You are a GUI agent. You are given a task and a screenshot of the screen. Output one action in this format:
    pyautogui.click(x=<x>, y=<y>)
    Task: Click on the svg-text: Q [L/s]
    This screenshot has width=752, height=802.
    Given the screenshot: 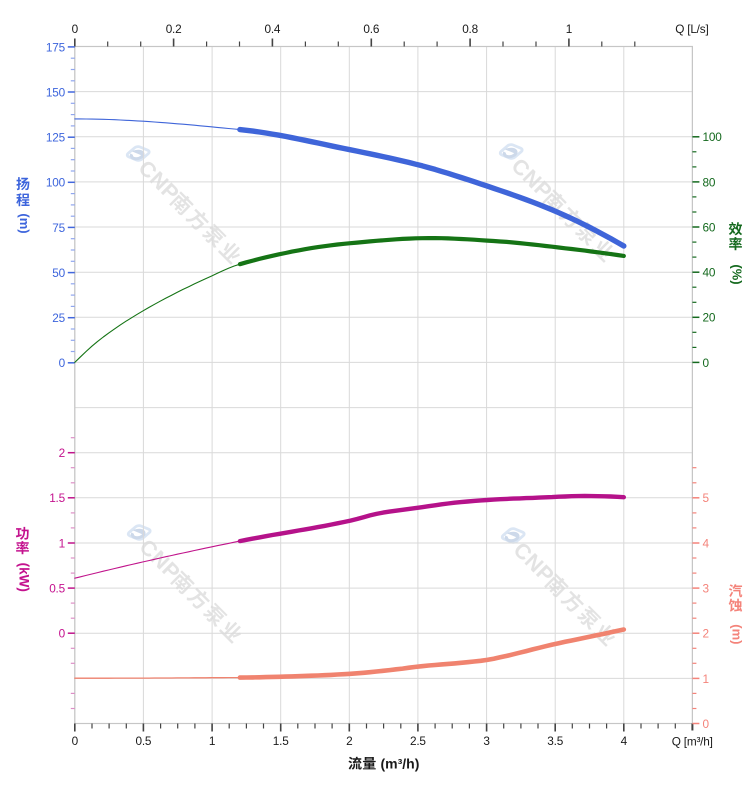 What is the action you would take?
    pyautogui.click(x=691, y=29)
    